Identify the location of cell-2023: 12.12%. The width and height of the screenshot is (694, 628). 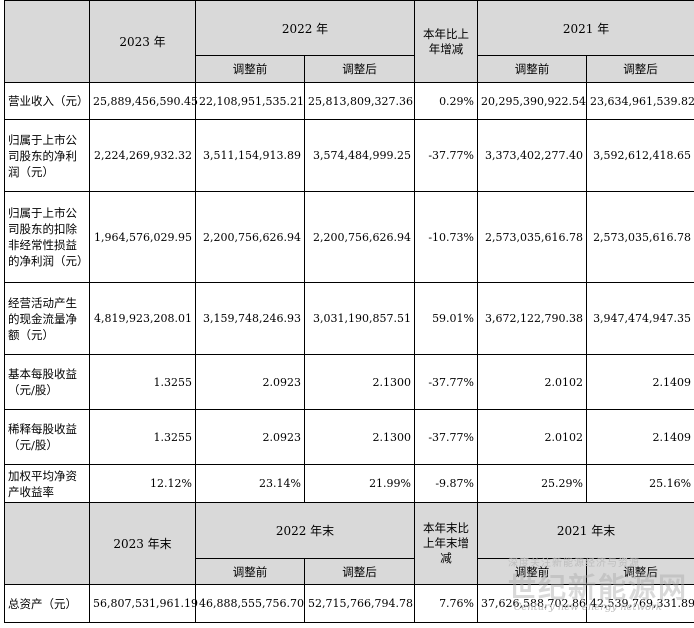
(143, 484).